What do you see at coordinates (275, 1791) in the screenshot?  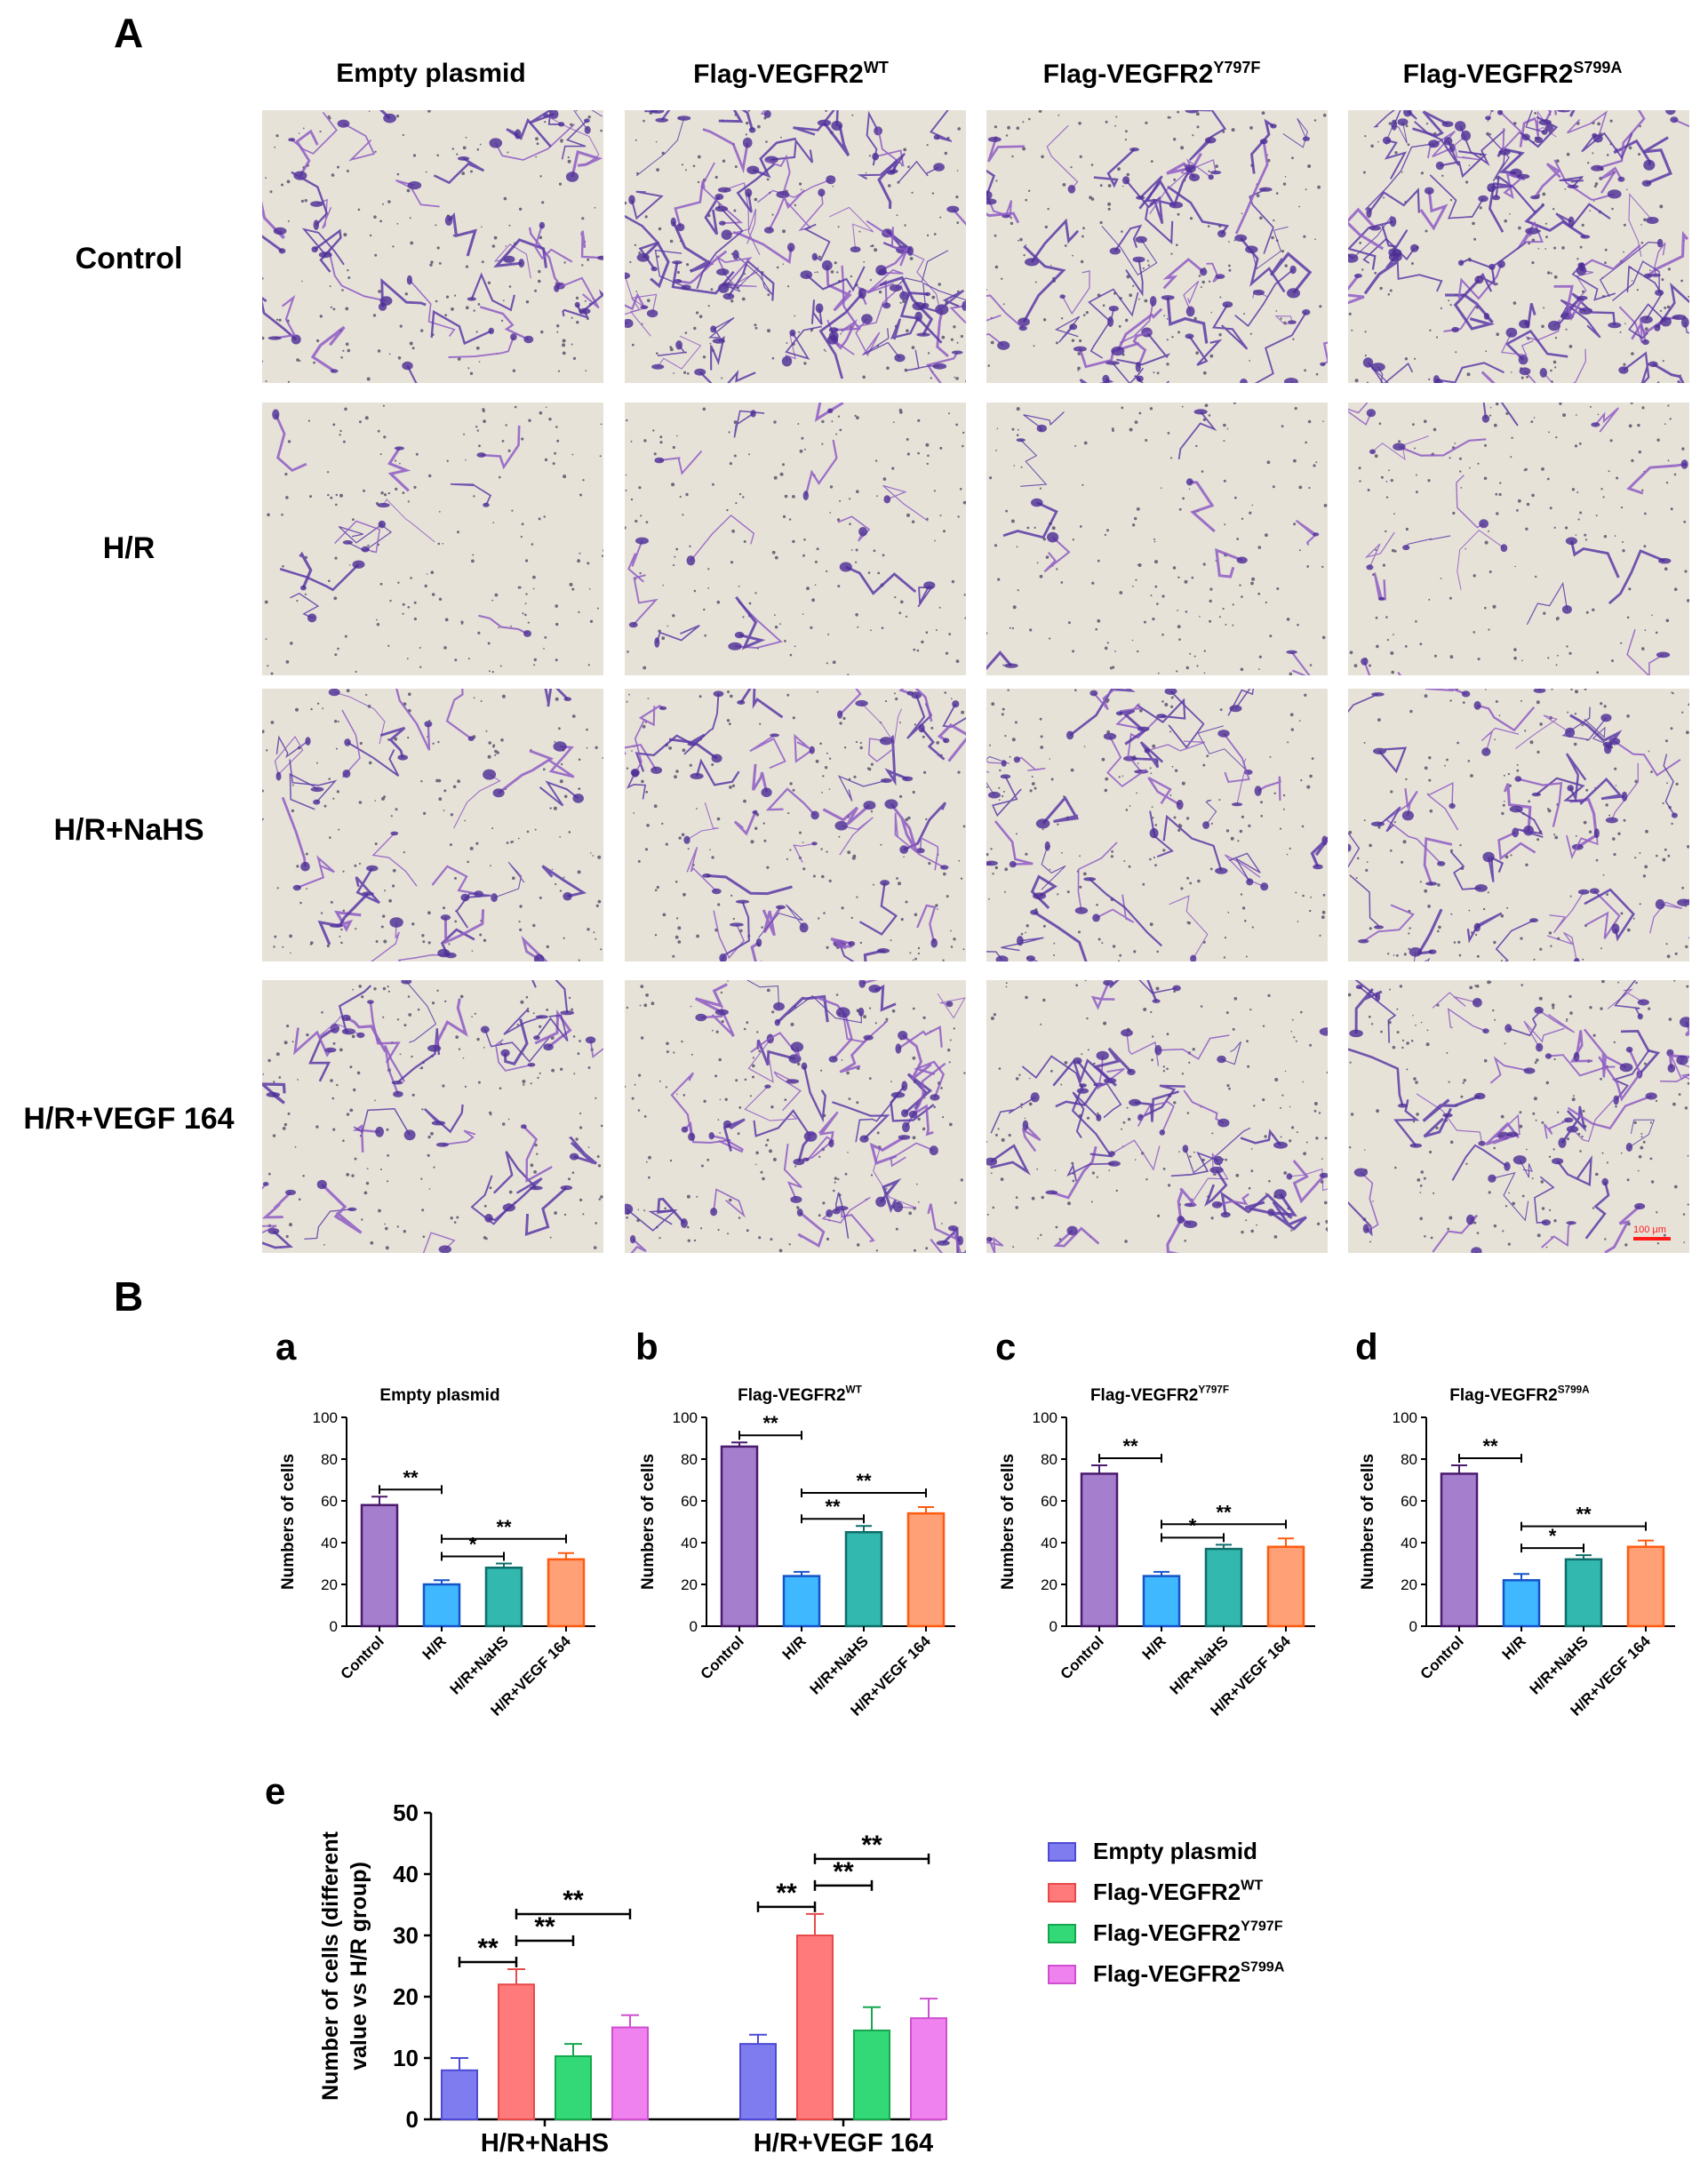 I see `subpanel-letter: e` at bounding box center [275, 1791].